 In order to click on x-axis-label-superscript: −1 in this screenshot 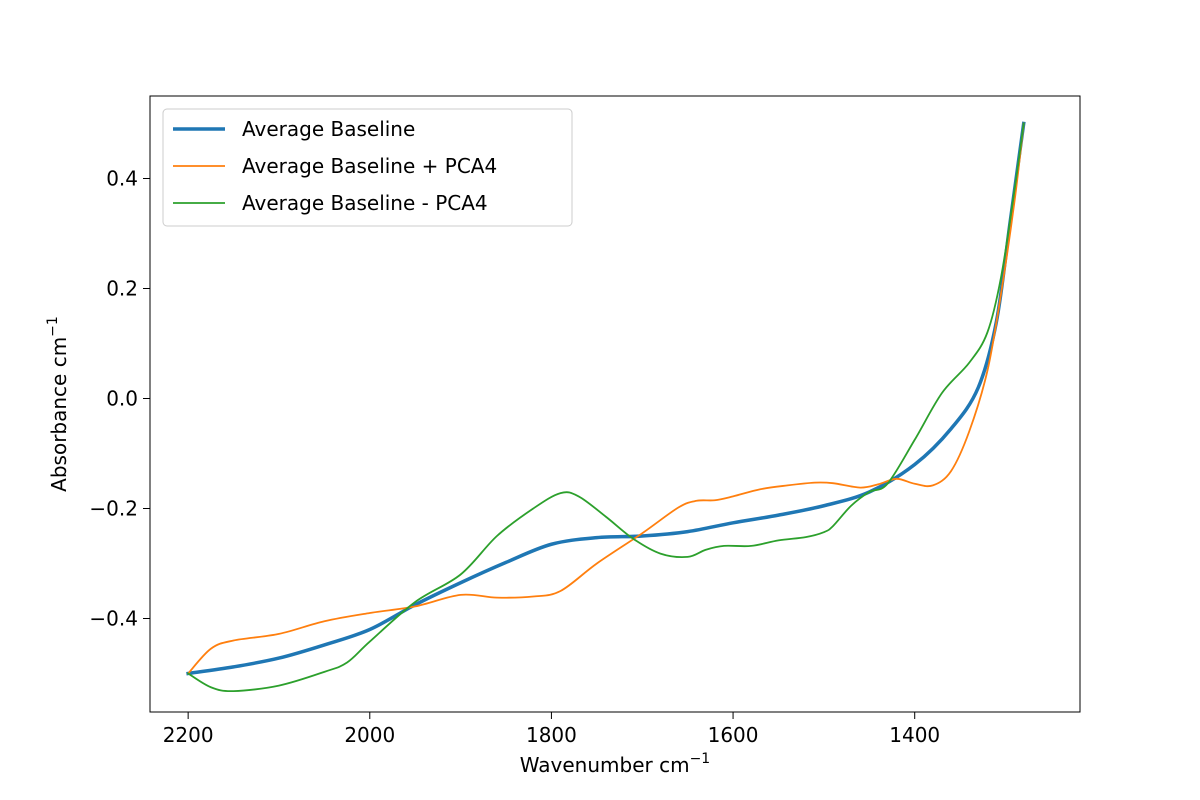, I will do `click(700, 759)`.